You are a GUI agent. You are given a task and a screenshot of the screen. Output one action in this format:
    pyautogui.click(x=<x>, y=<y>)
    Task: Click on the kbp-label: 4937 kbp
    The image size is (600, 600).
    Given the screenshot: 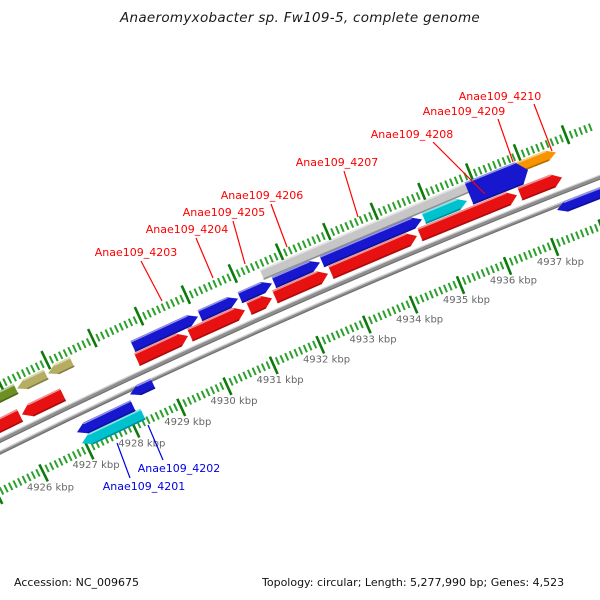 What is the action you would take?
    pyautogui.click(x=560, y=262)
    